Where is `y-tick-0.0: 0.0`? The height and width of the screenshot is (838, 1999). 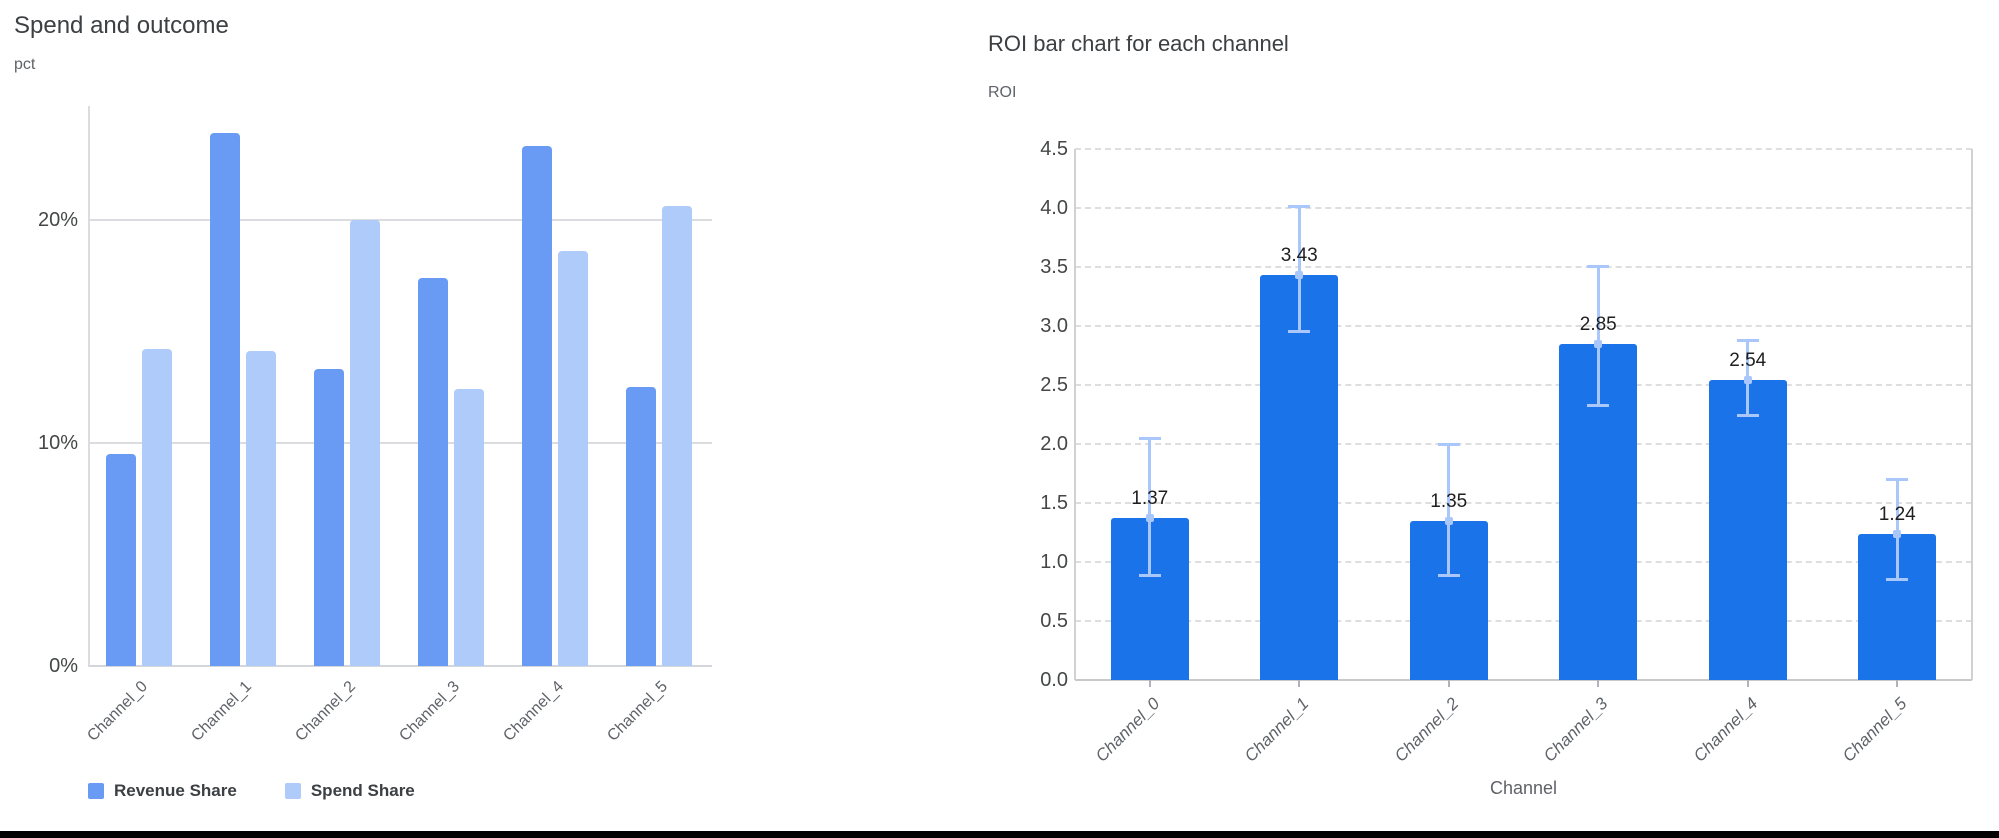
y-tick-0.0: 0.0 is located at coordinates (1054, 680).